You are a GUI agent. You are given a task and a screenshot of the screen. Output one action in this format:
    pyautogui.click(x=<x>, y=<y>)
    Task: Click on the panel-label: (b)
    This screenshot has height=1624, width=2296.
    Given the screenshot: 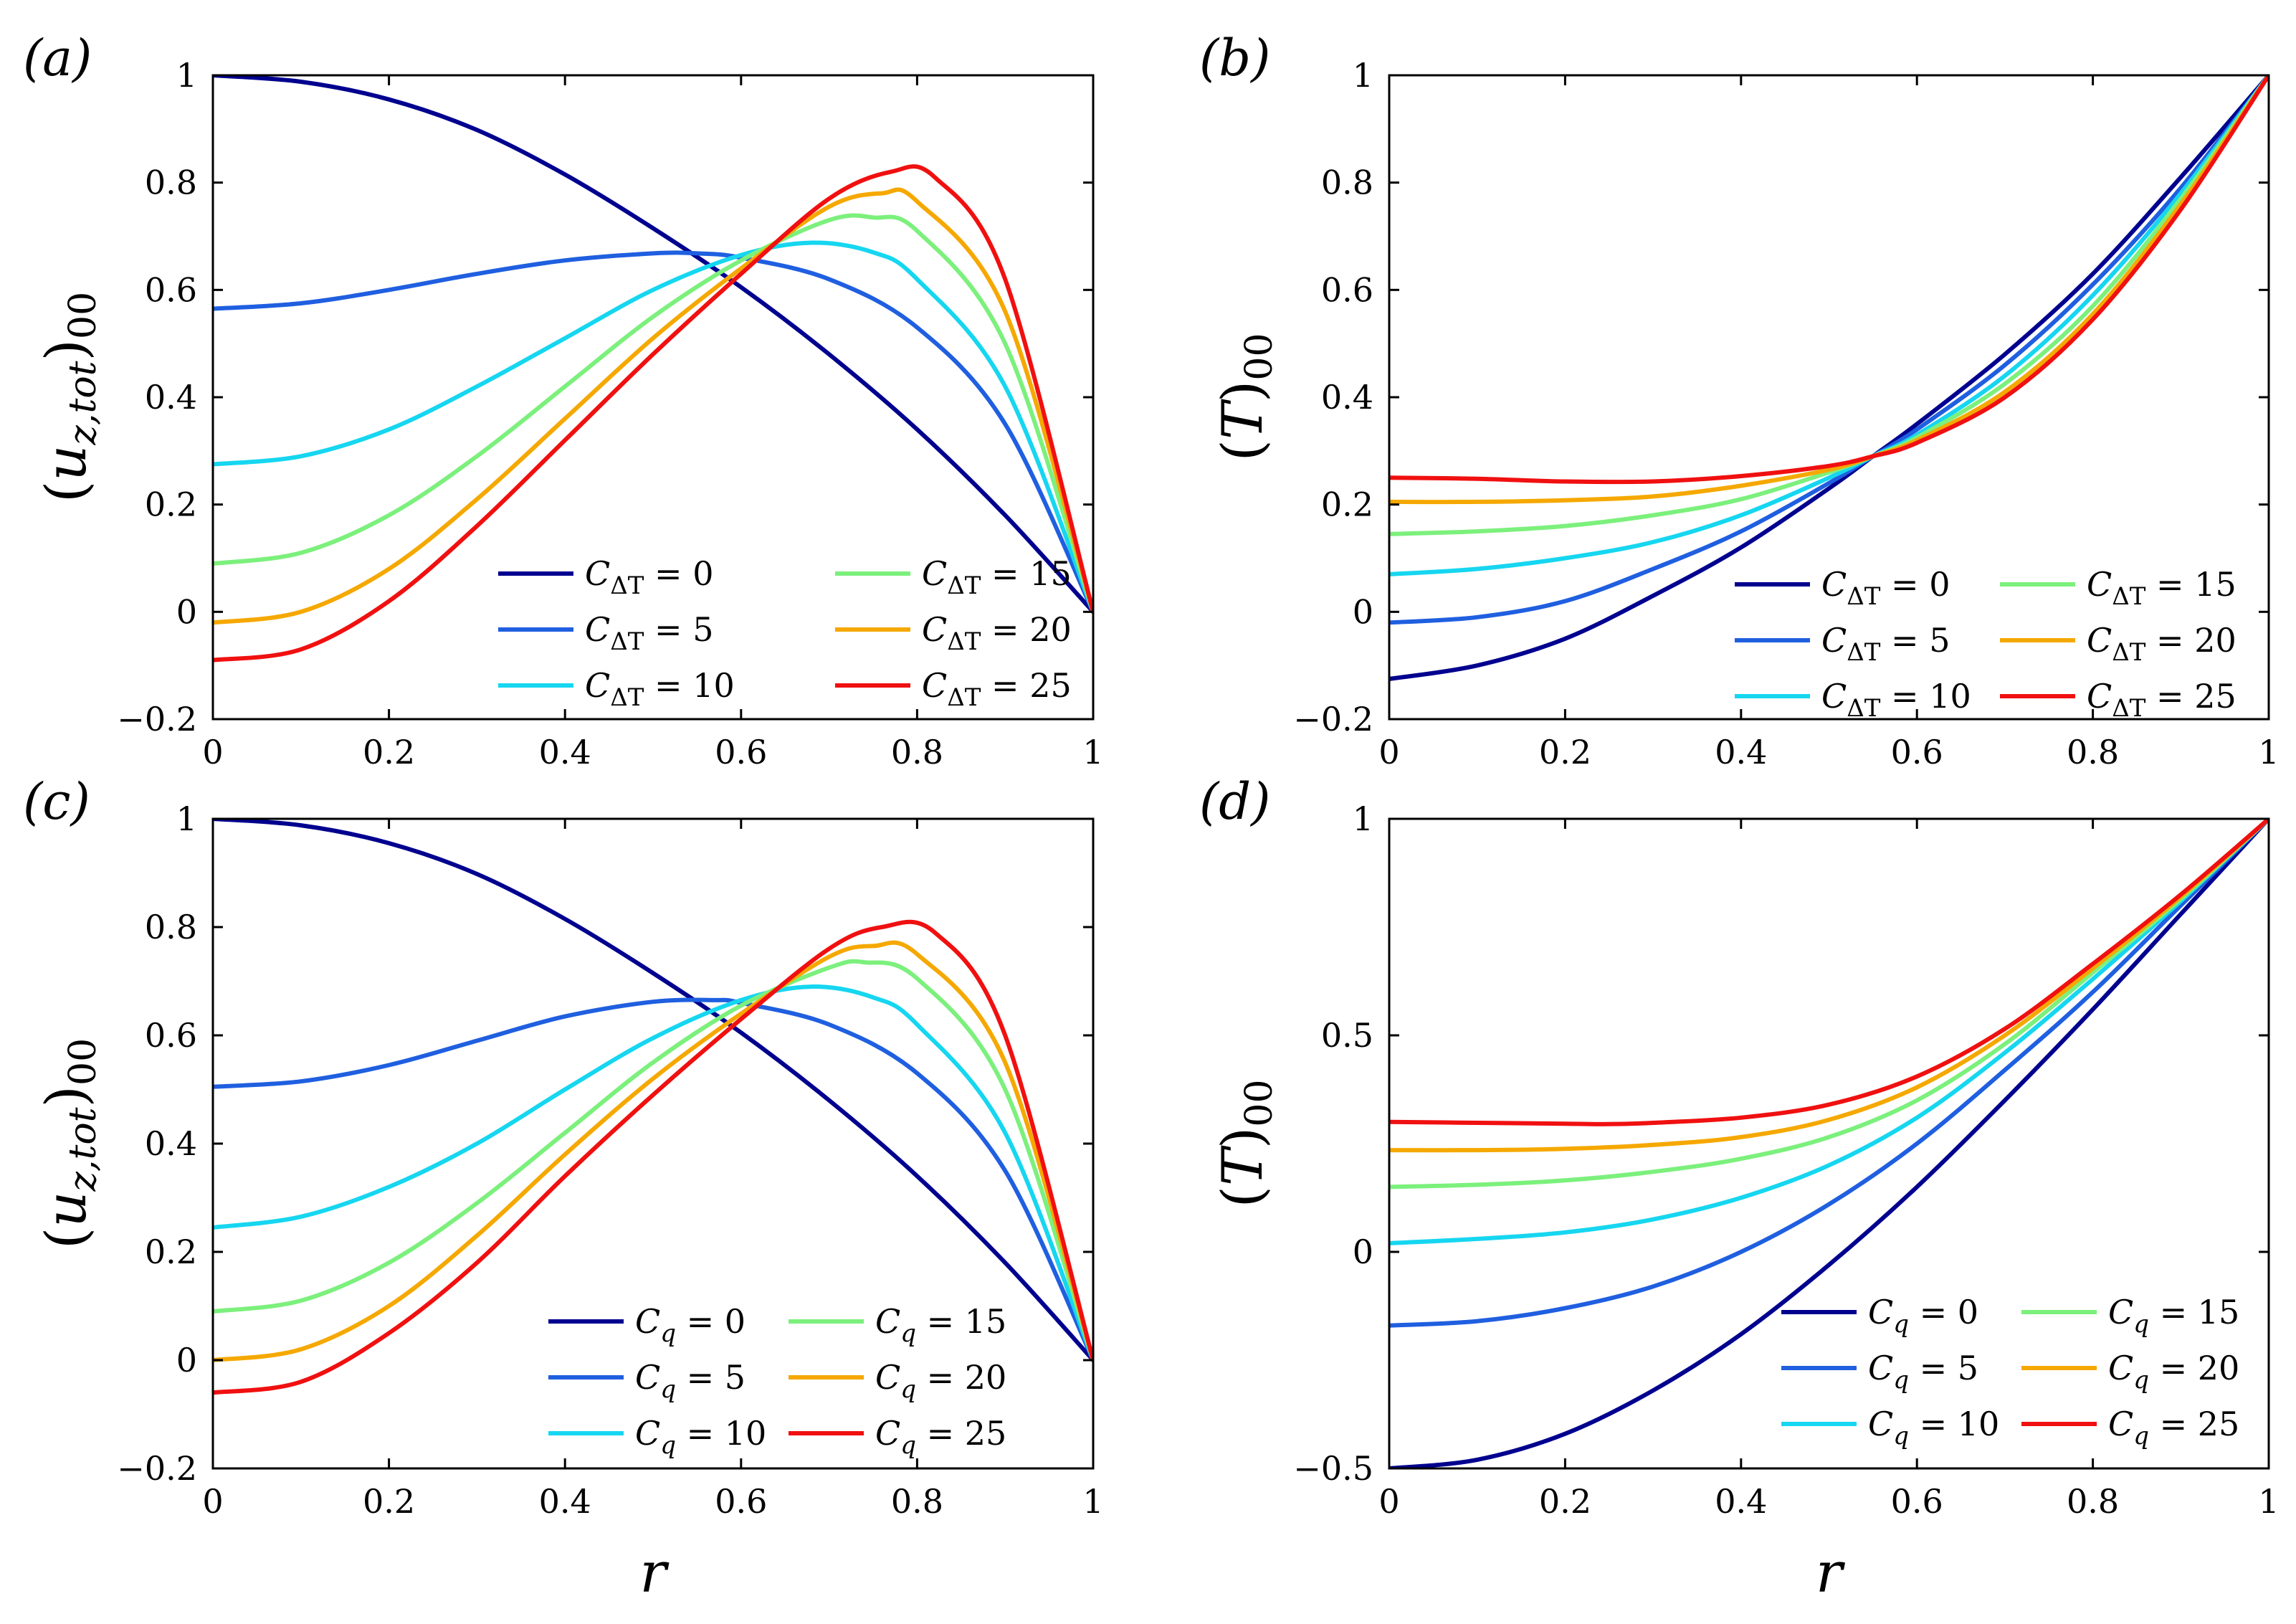 What is the action you would take?
    pyautogui.click(x=1234, y=58)
    